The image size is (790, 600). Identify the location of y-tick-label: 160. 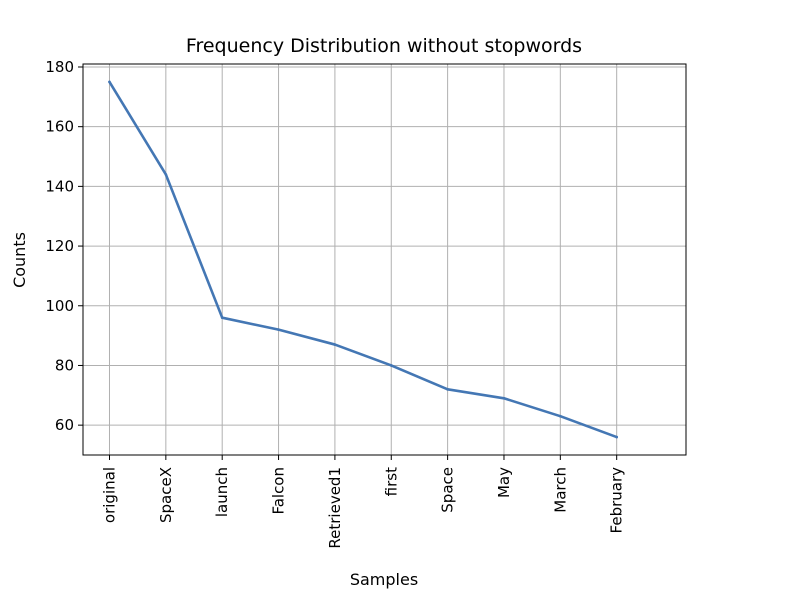
(59, 127).